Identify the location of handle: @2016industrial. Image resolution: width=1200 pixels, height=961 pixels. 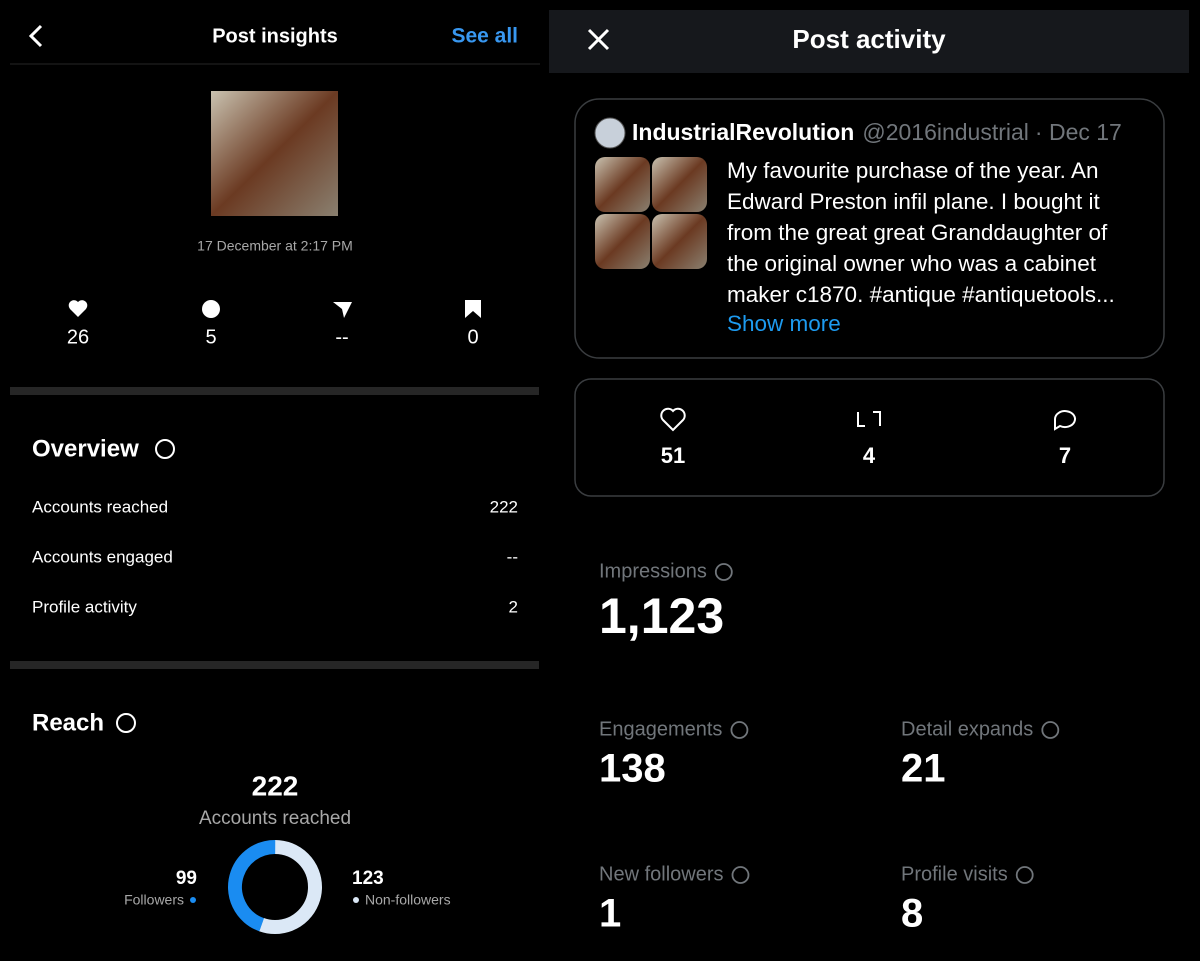
(945, 132).